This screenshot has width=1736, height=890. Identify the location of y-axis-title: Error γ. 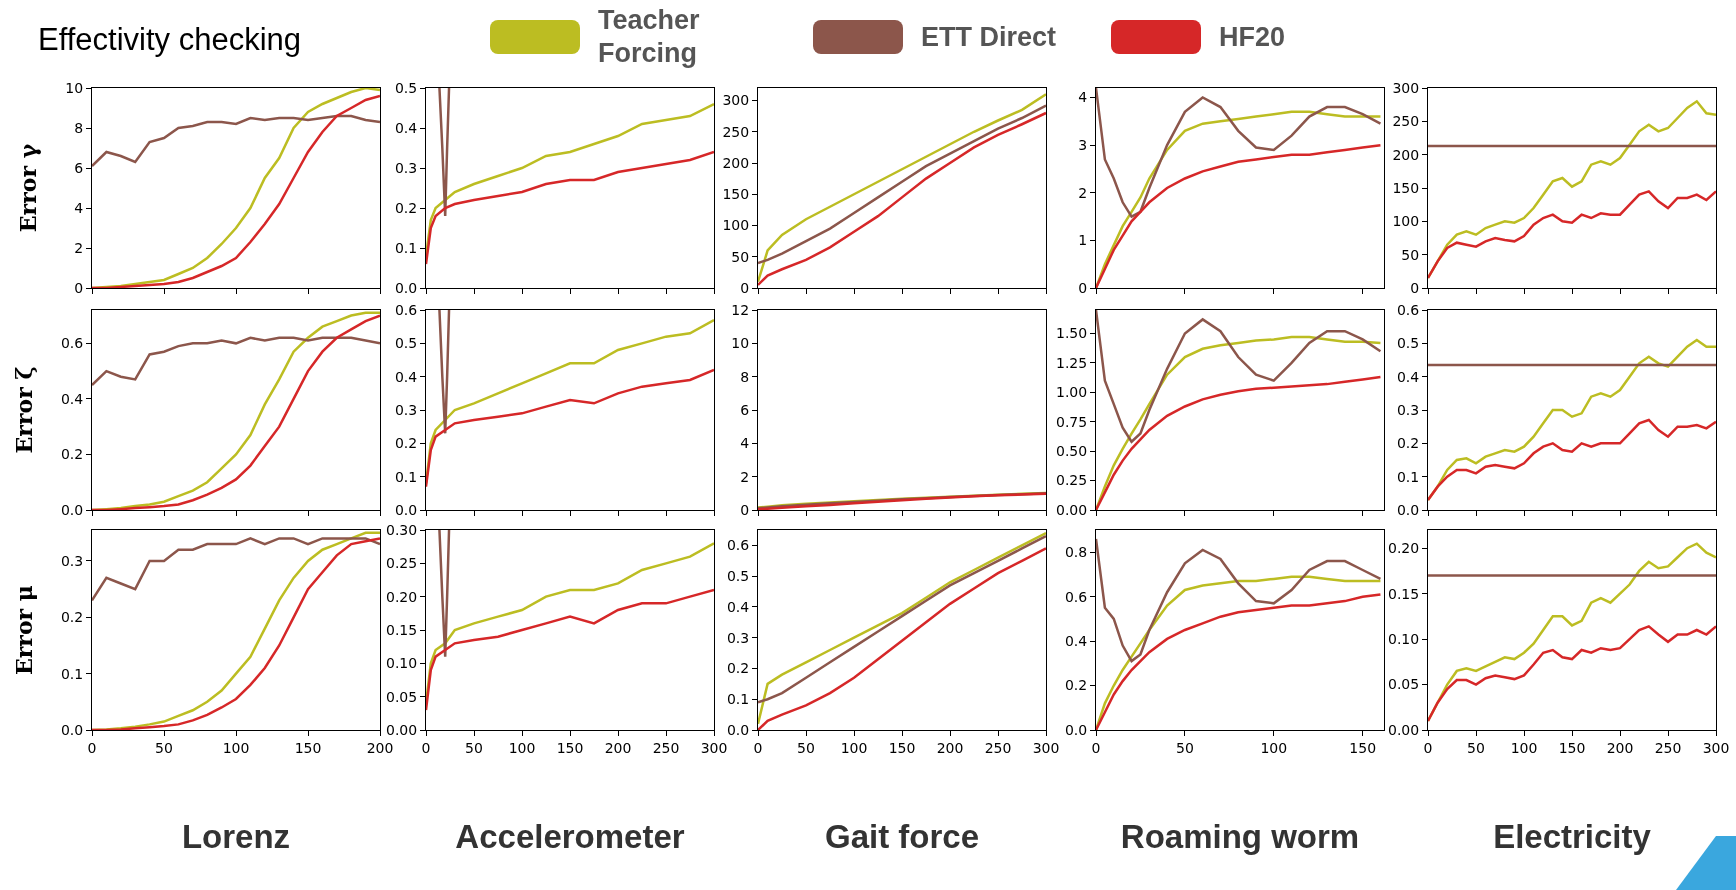
(28, 188).